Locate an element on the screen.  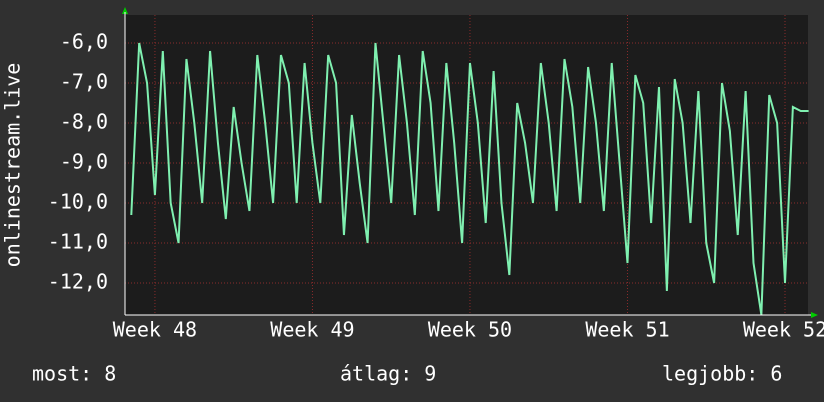
y-tick-label: -6,0 is located at coordinates (84, 42).